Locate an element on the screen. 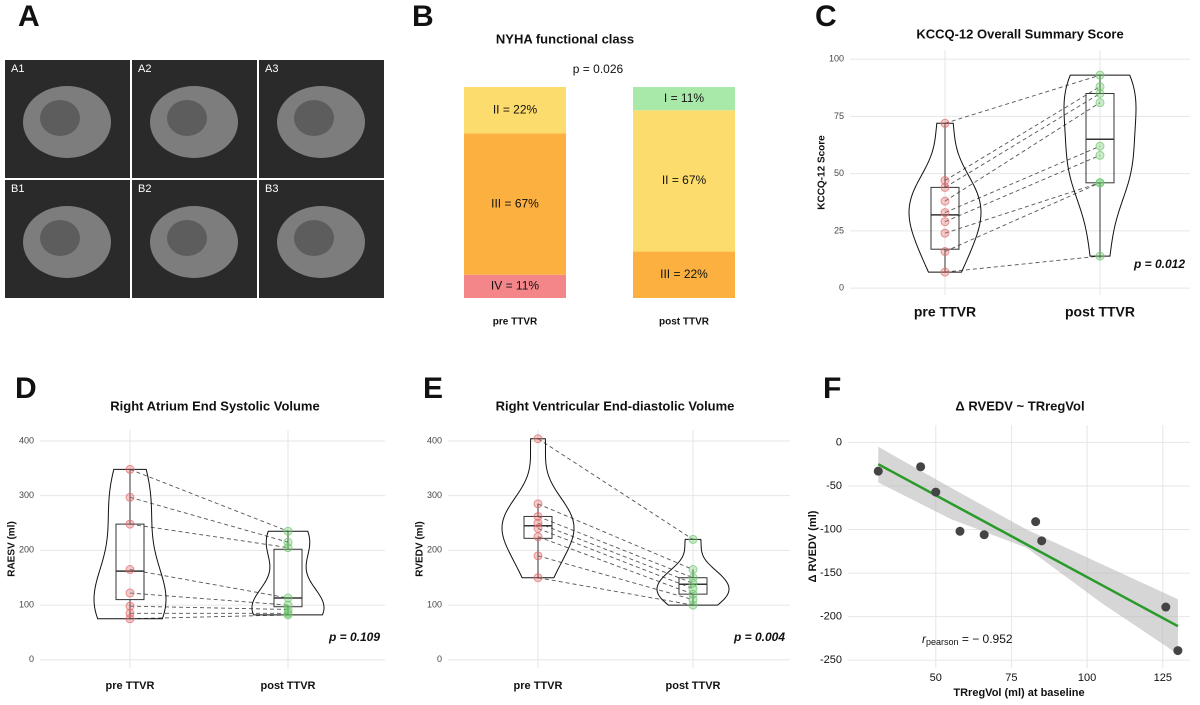  y-tick-label: 400 is located at coordinates (434, 440).